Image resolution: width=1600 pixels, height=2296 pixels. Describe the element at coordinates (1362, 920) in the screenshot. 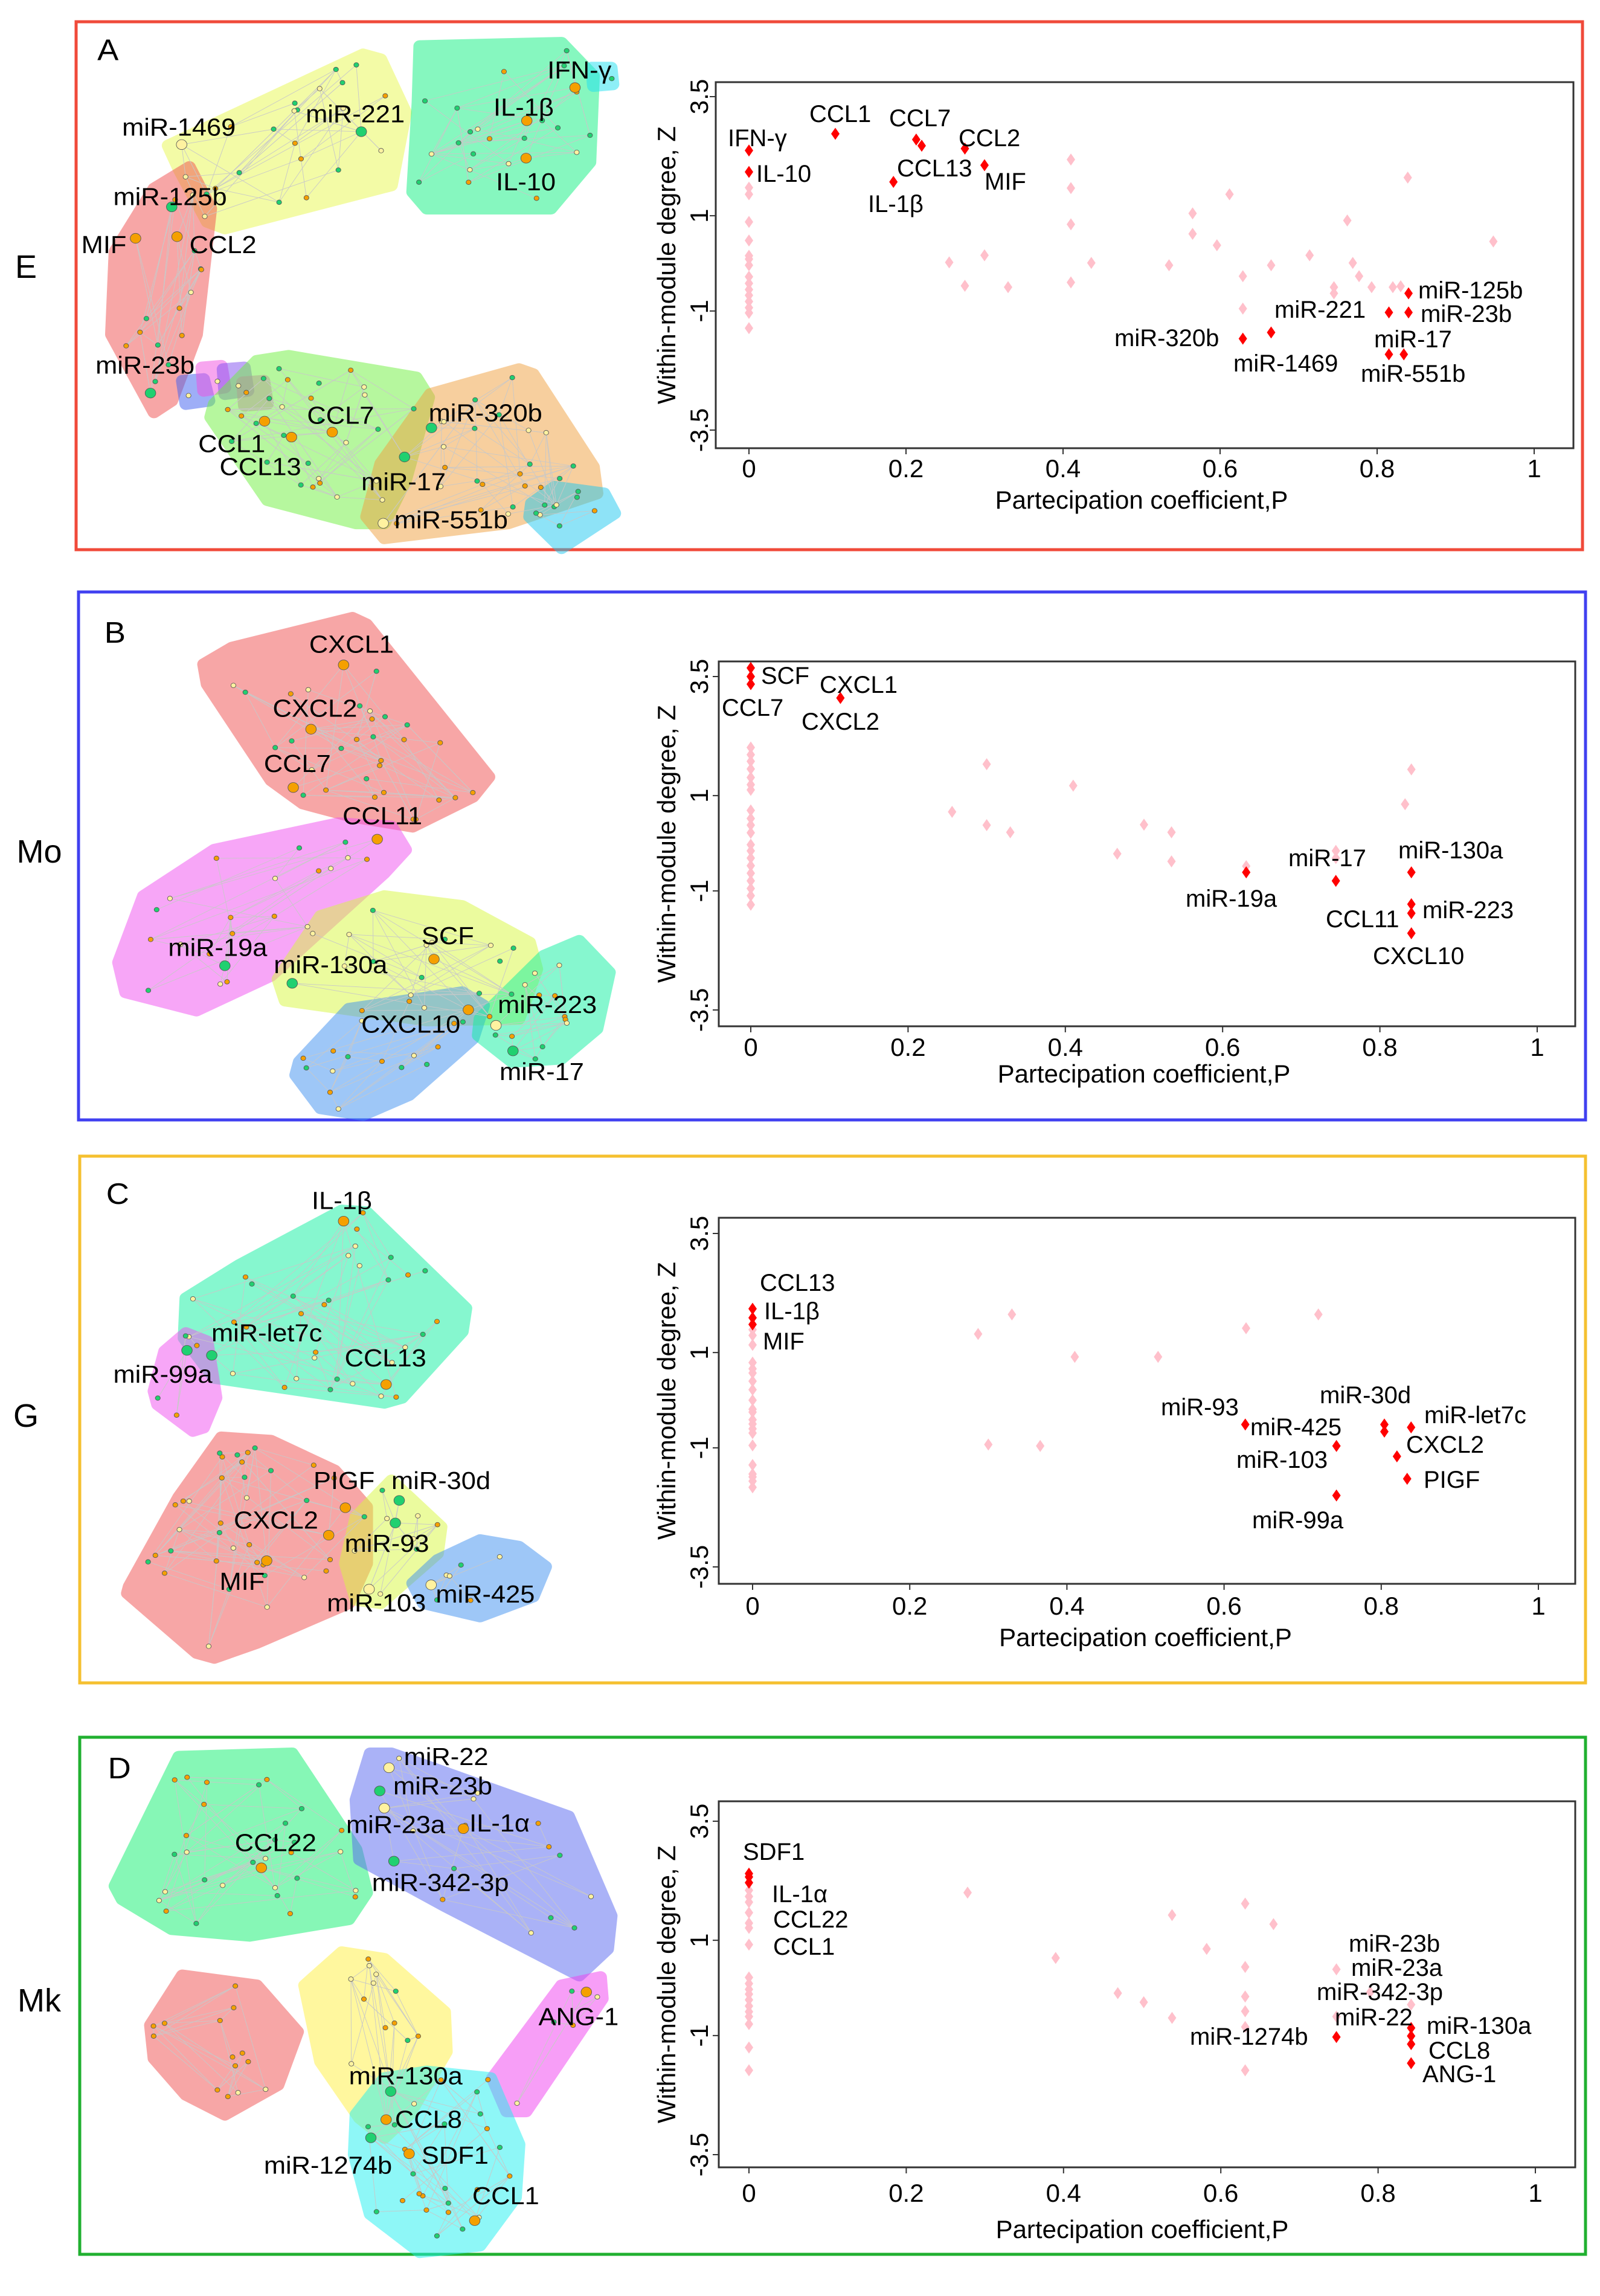

I see `point-label: CCL11` at that location.